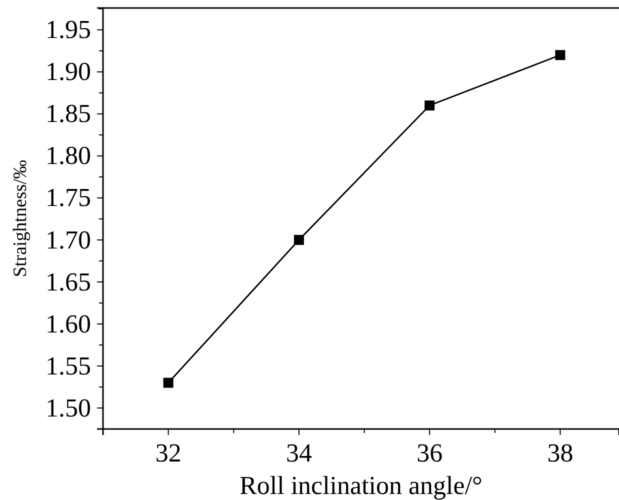  I want to click on y-tick-label: 1.85, so click(68, 113).